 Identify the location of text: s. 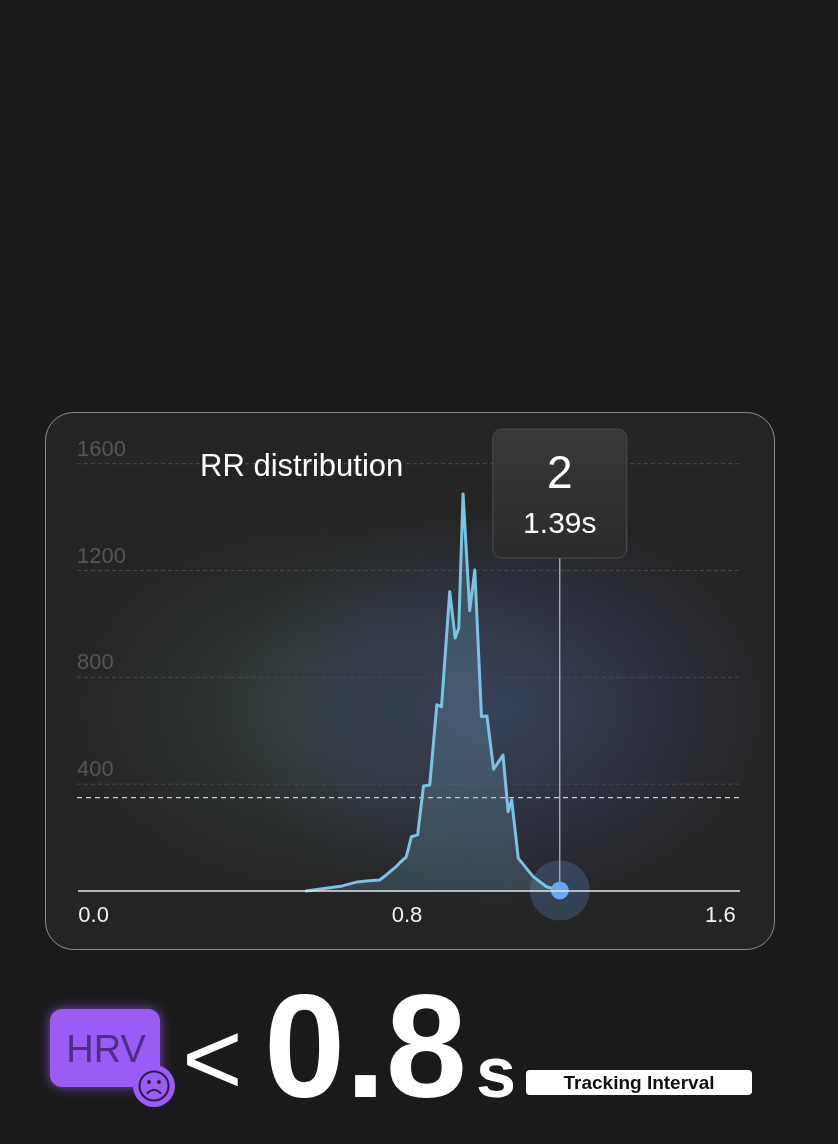
(496, 1072).